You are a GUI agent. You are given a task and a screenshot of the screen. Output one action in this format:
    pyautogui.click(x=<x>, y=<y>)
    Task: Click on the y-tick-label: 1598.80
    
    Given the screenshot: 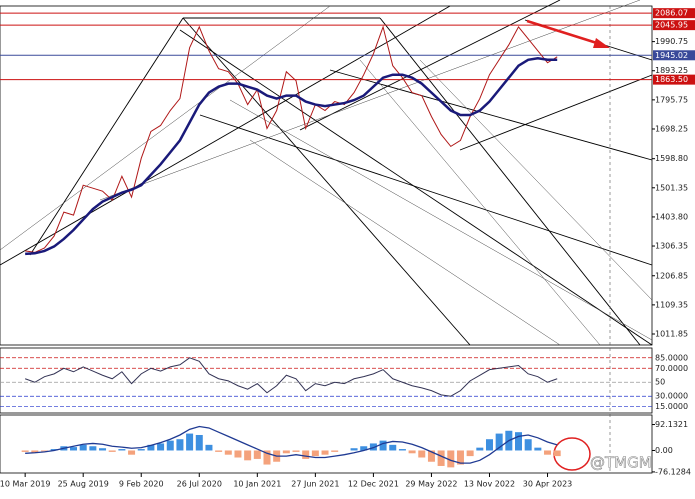 What is the action you would take?
    pyautogui.click(x=671, y=158)
    